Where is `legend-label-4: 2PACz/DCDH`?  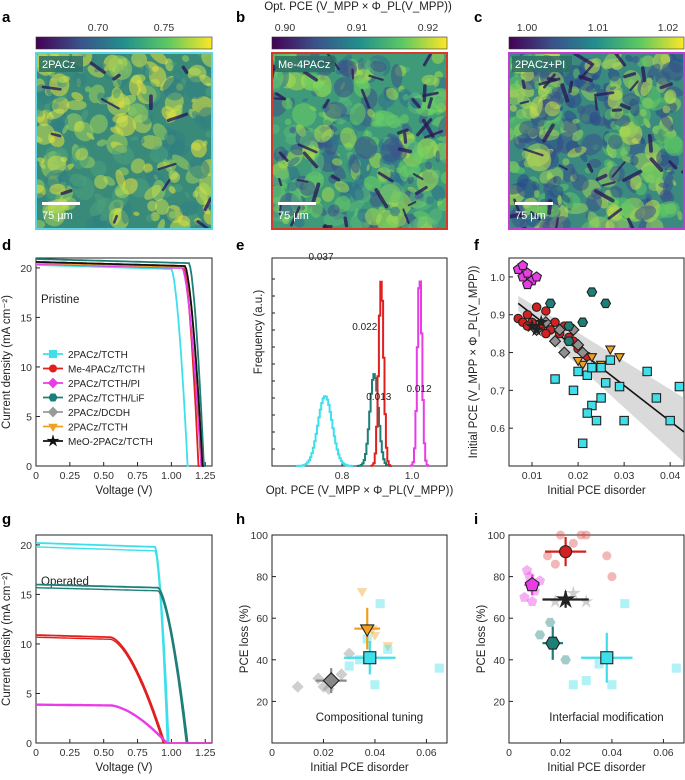
legend-label-4: 2PACz/DCDH is located at coordinates (99, 413).